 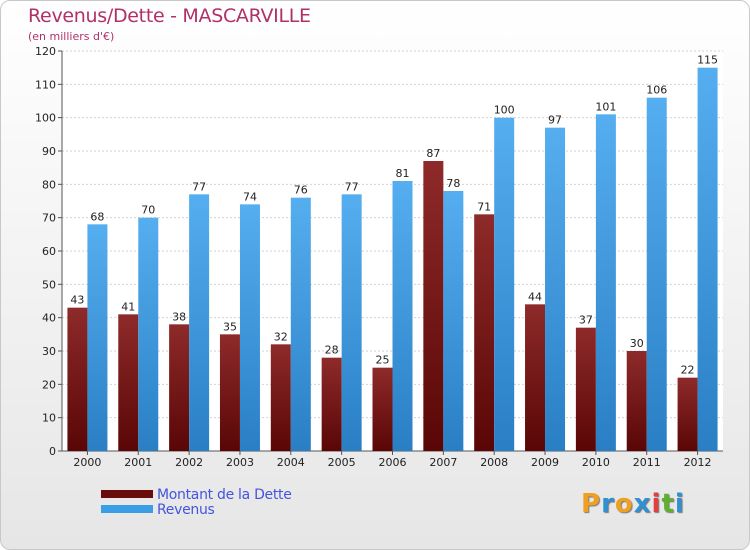 What do you see at coordinates (433, 153) in the screenshot?
I see `data-label-debt: 87` at bounding box center [433, 153].